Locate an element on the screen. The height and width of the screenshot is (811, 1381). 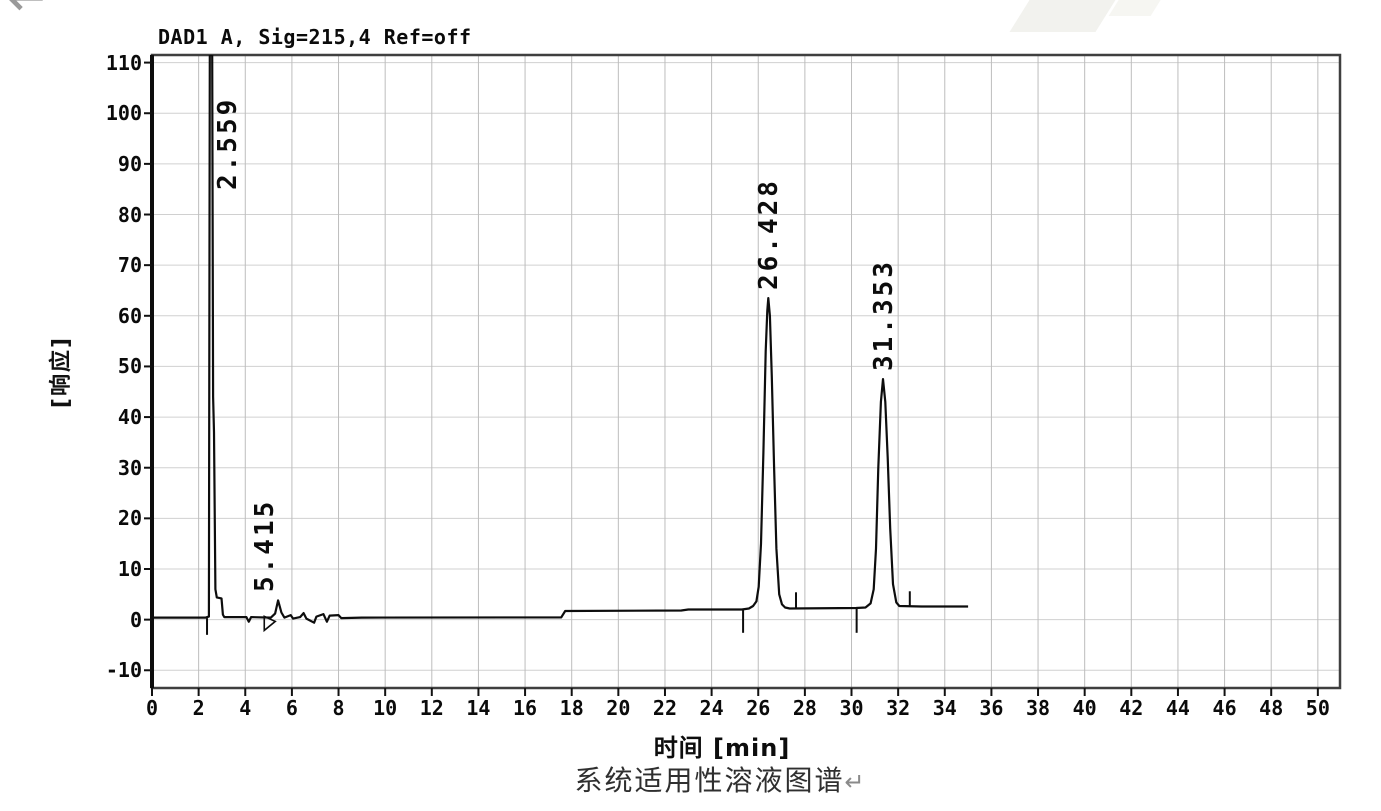
figure-caption: 系统适用性溶液图谱↵ is located at coordinates (690, 780).